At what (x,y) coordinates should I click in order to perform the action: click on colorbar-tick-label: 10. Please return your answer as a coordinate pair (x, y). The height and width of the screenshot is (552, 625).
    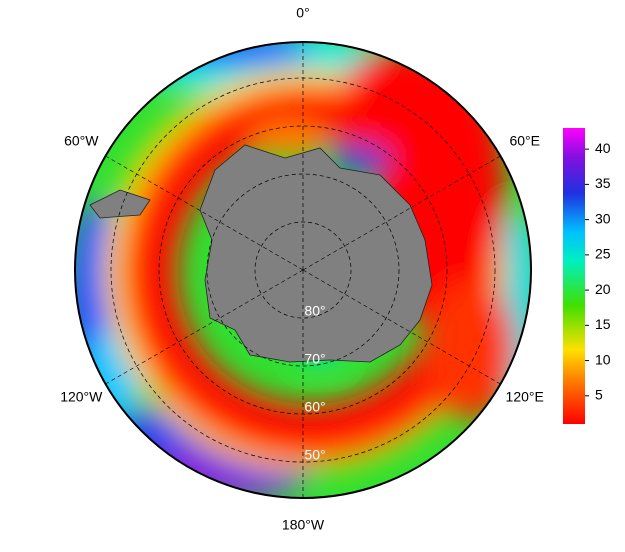
    Looking at the image, I should click on (603, 359).